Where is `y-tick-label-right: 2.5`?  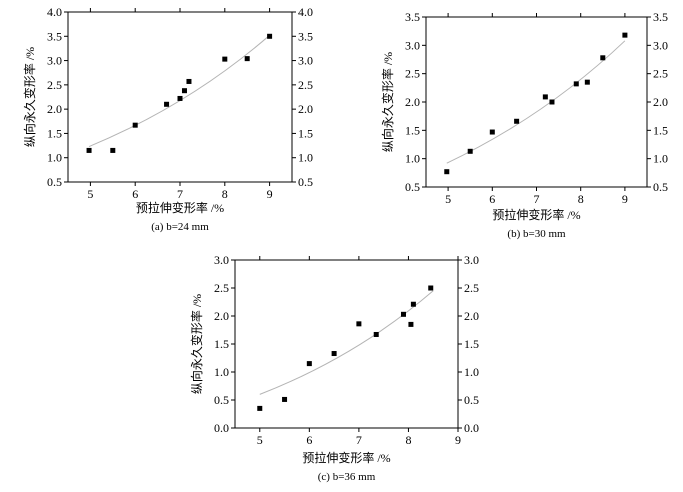
y-tick-label-right: 2.5 is located at coordinates (471, 288).